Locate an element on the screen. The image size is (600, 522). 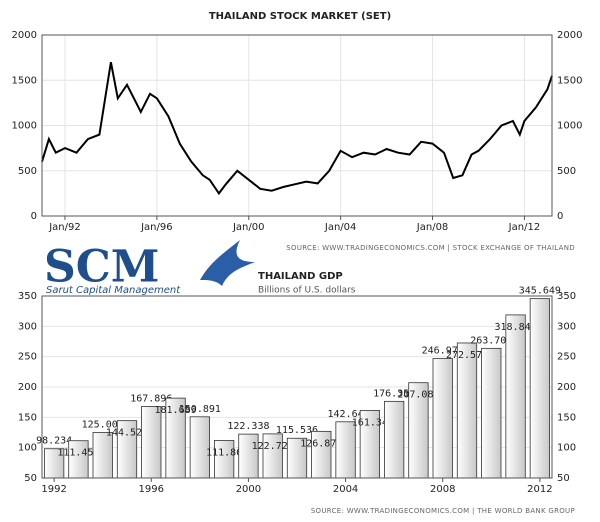
logo-name: SCM is located at coordinates (102, 267).